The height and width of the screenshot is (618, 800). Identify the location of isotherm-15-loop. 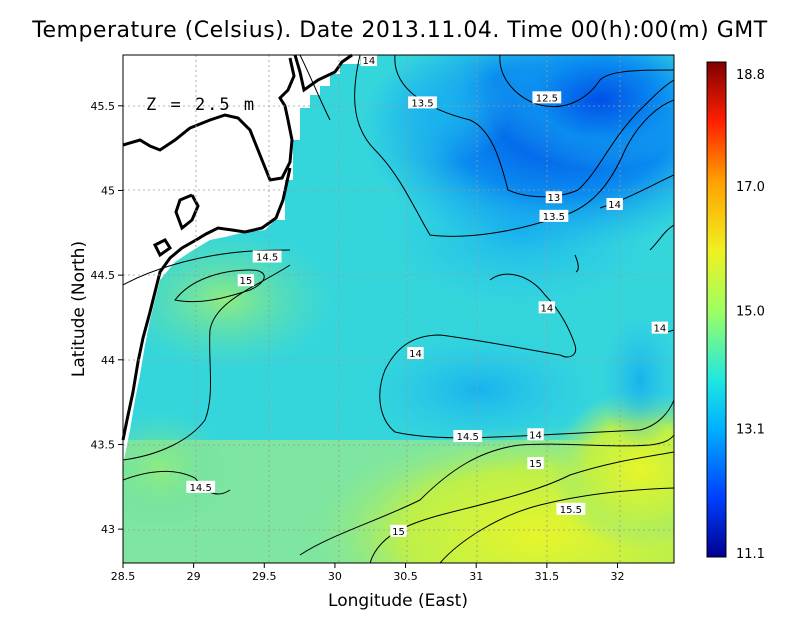
(219, 286).